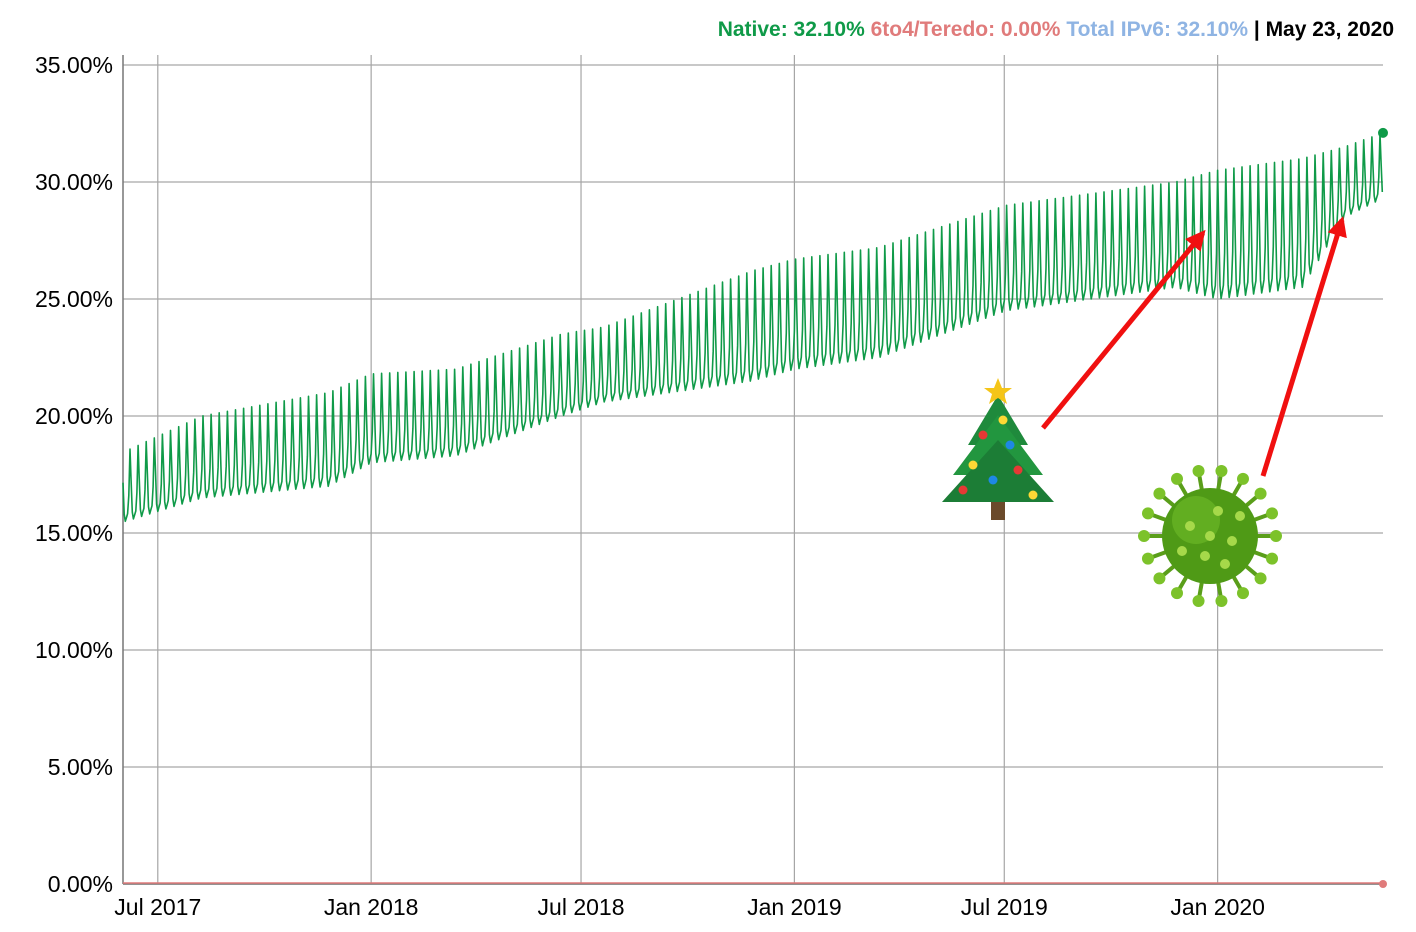 The height and width of the screenshot is (932, 1416). Describe the element at coordinates (74, 299) in the screenshot. I see `y-tick-label: 25.00%` at that location.